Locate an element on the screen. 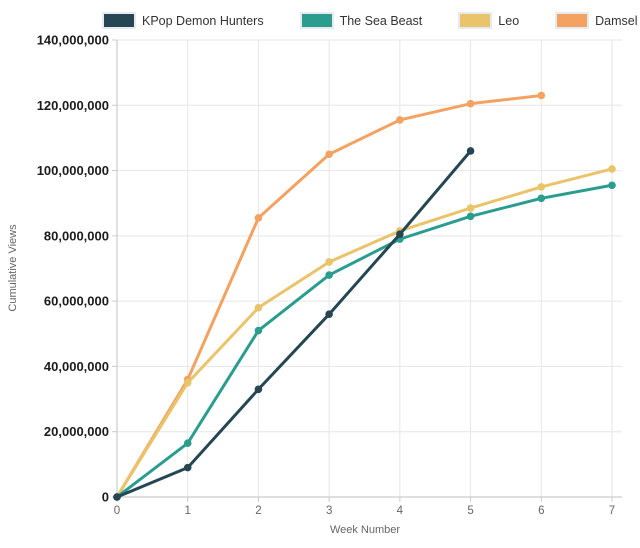 Image resolution: width=640 pixels, height=548 pixels. x-axis-tick-label: 5 is located at coordinates (470, 511).